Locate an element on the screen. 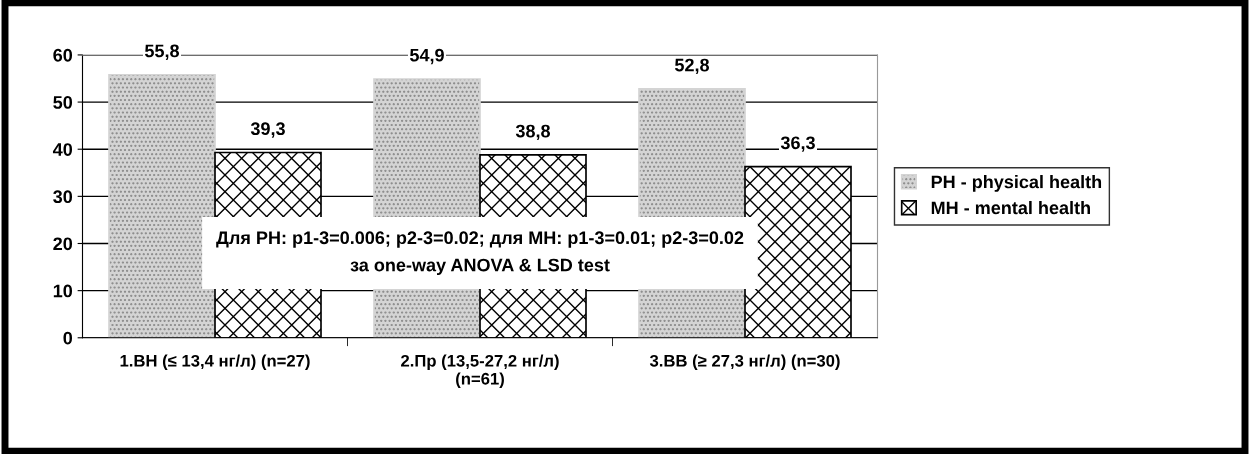 This screenshot has height=454, width=1250. data-label: 54,9 is located at coordinates (426, 56).